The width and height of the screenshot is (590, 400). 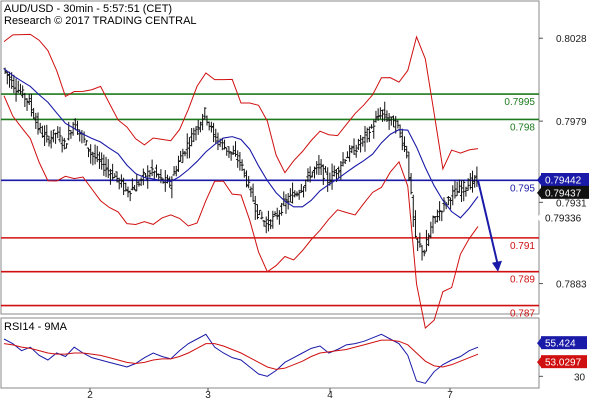 I want to click on level-label-3: 0.791, so click(x=522, y=246).